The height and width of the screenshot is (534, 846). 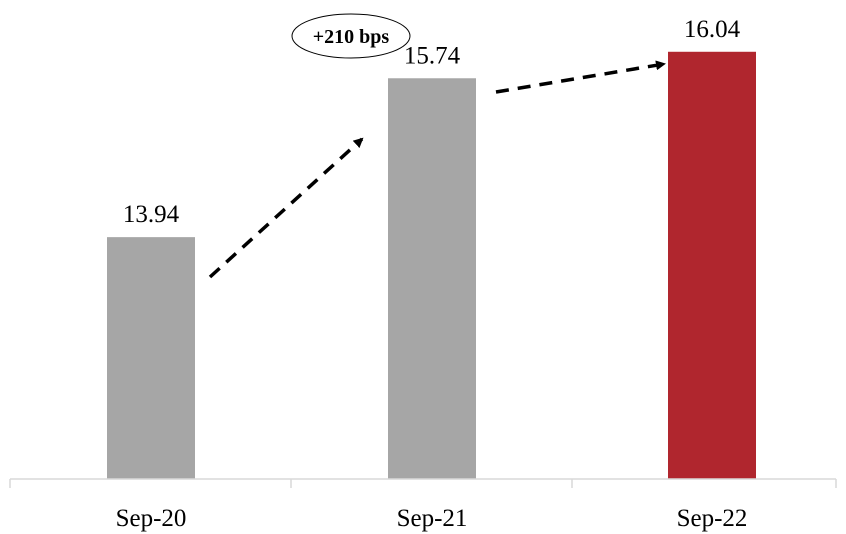 I want to click on x-axis-tick-labels: Sep-20 Sep-21 Sep-22, so click(x=432, y=518).